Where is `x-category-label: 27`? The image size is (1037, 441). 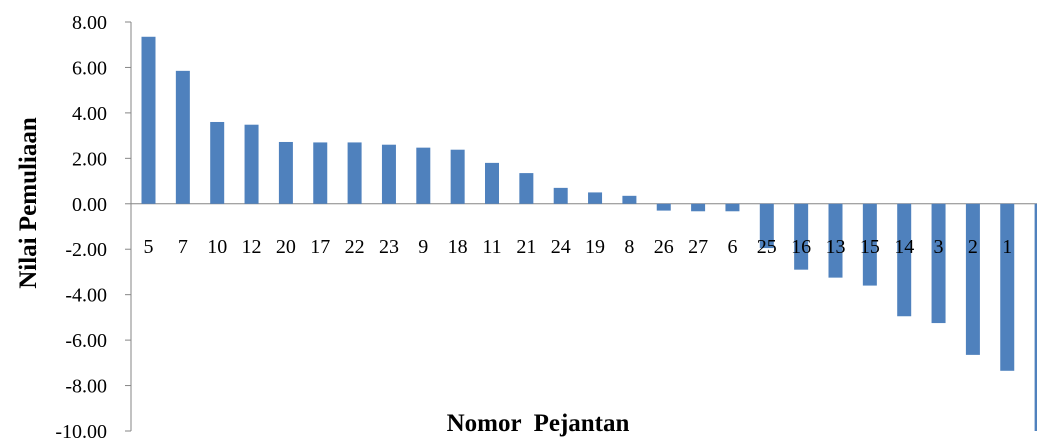 x-category-label: 27 is located at coordinates (698, 247).